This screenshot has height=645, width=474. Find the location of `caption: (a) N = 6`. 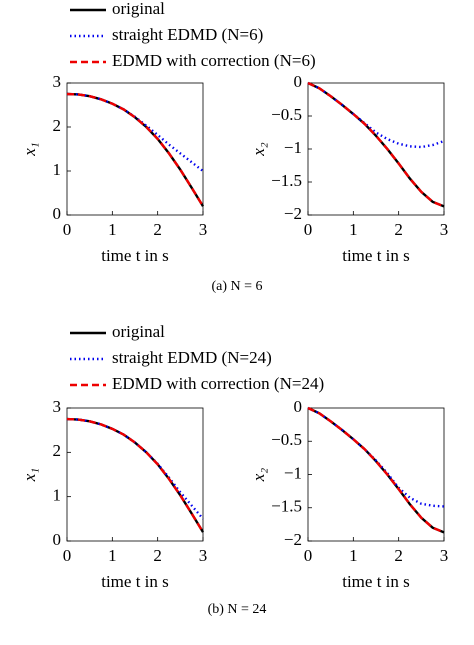

caption: (a) N = 6 is located at coordinates (236, 286).